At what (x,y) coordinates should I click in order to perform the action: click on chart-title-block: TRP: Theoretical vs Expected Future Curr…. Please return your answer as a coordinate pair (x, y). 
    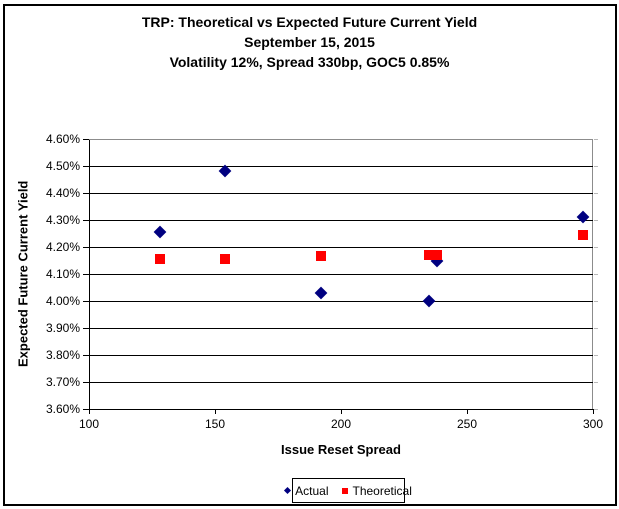
    Looking at the image, I should click on (309, 42).